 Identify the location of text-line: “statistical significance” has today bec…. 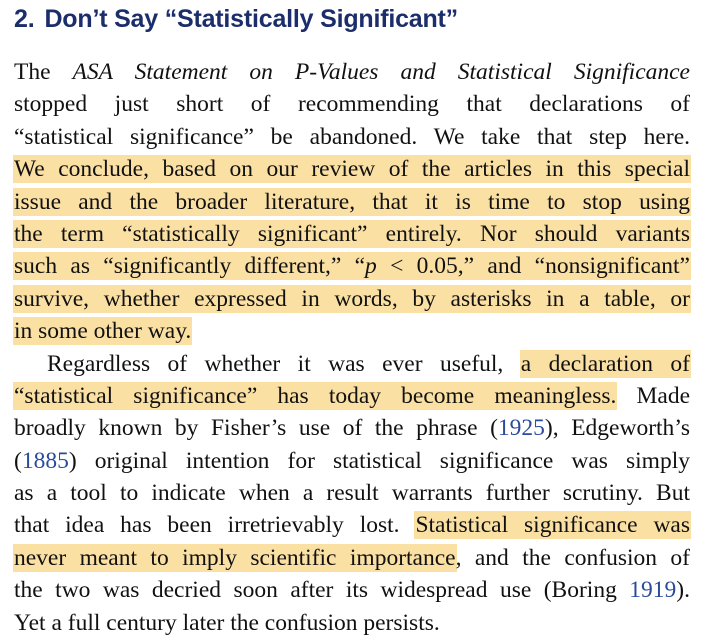
(352, 396).